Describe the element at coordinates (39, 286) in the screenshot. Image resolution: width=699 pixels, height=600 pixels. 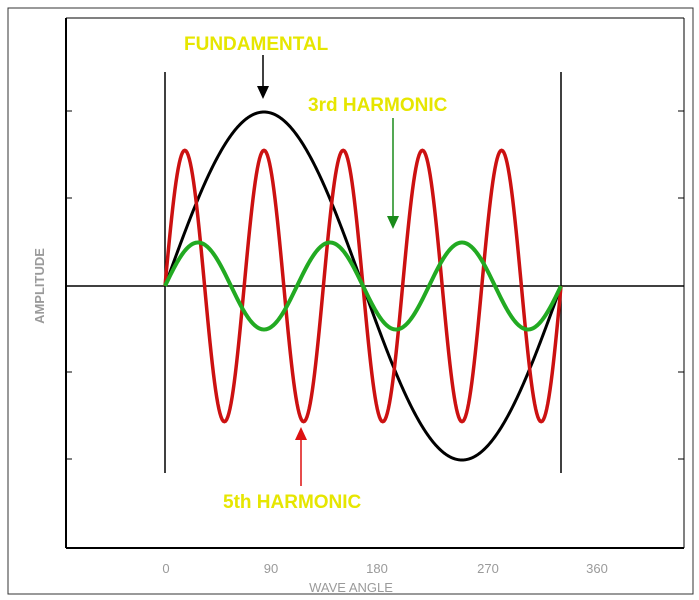
I see `y-axis-title: AMPLITUDE` at that location.